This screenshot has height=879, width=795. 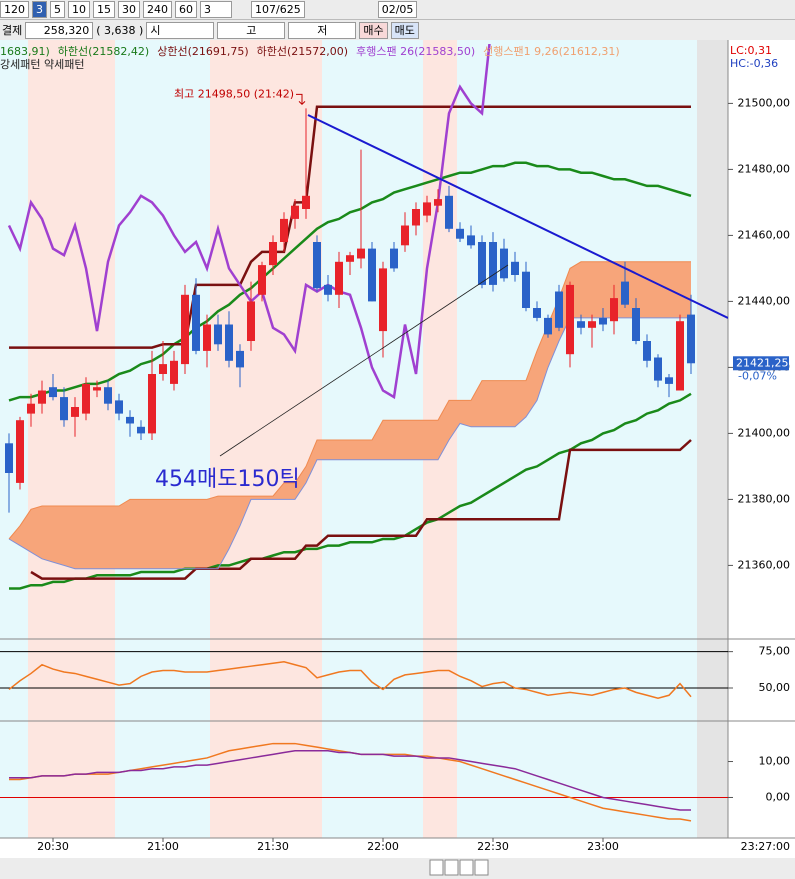 What do you see at coordinates (129, 9) in the screenshot?
I see `period-button: 30` at bounding box center [129, 9].